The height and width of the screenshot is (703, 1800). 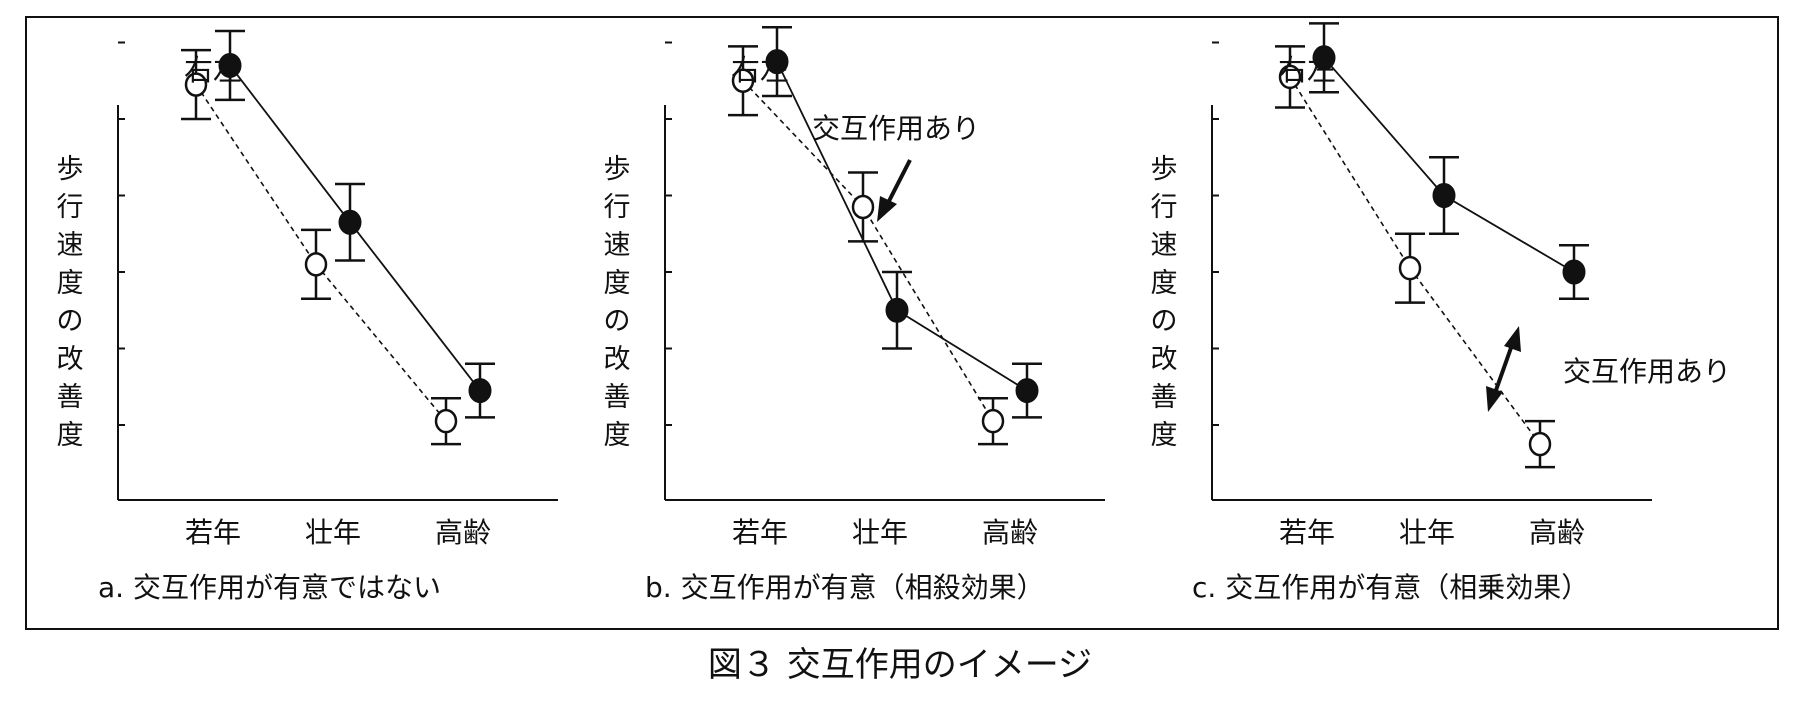 I want to click on panel-caption: a. 交互作用が有意ではない, so click(x=269, y=587).